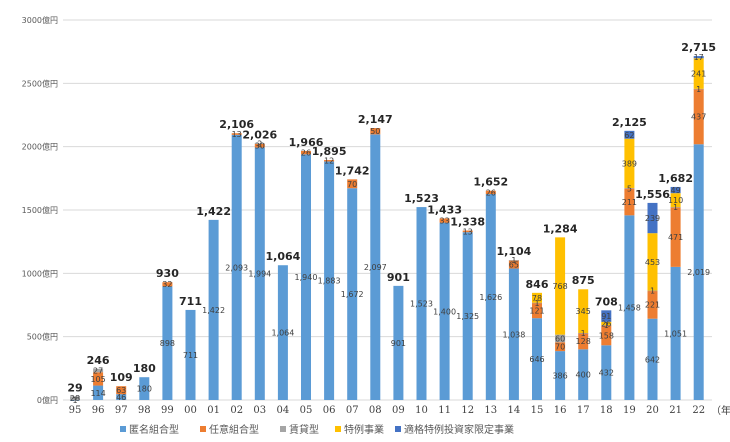 Image resolution: width=730 pixels, height=442 pixels. I want to click on segment-value-label: 12, so click(329, 161).